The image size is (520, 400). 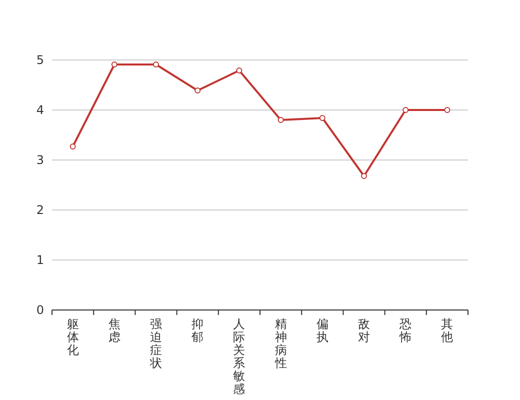 I want to click on x-tick-label: 人际关系敏感, so click(x=239, y=356).